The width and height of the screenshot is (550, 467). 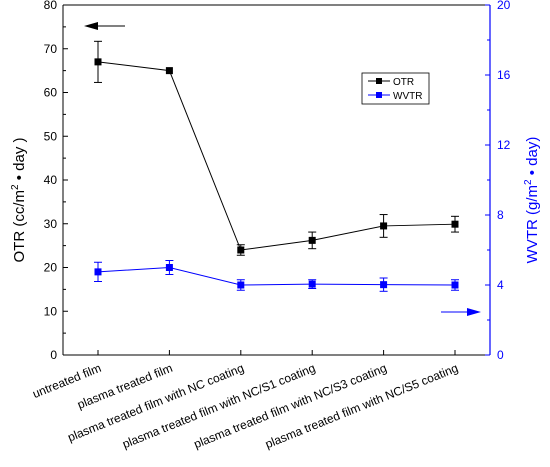 I want to click on right-axis-ticks: 0 4 8 12 16 20, so click(x=498, y=181).